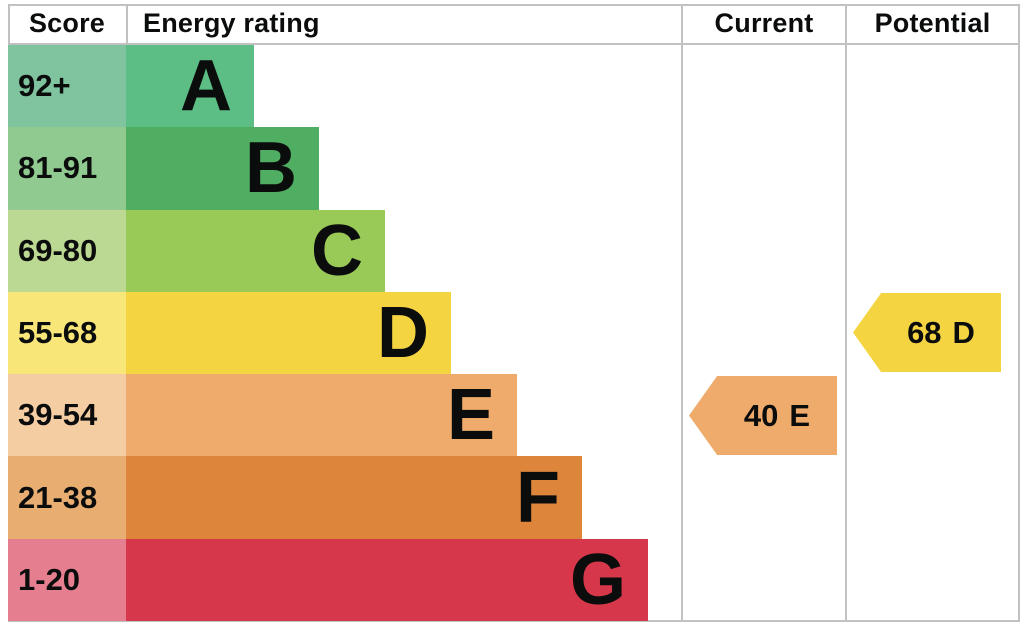 The height and width of the screenshot is (629, 1024). I want to click on band-d-score-range: 55-68, so click(67, 333).